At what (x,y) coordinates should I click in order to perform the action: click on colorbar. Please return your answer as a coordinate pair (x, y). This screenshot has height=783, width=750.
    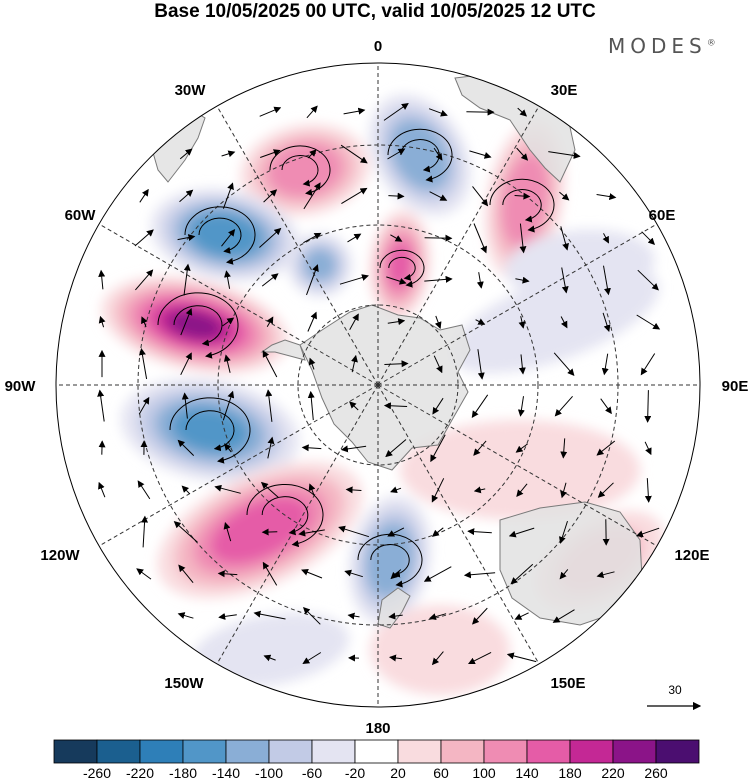
    Looking at the image, I should click on (376, 751).